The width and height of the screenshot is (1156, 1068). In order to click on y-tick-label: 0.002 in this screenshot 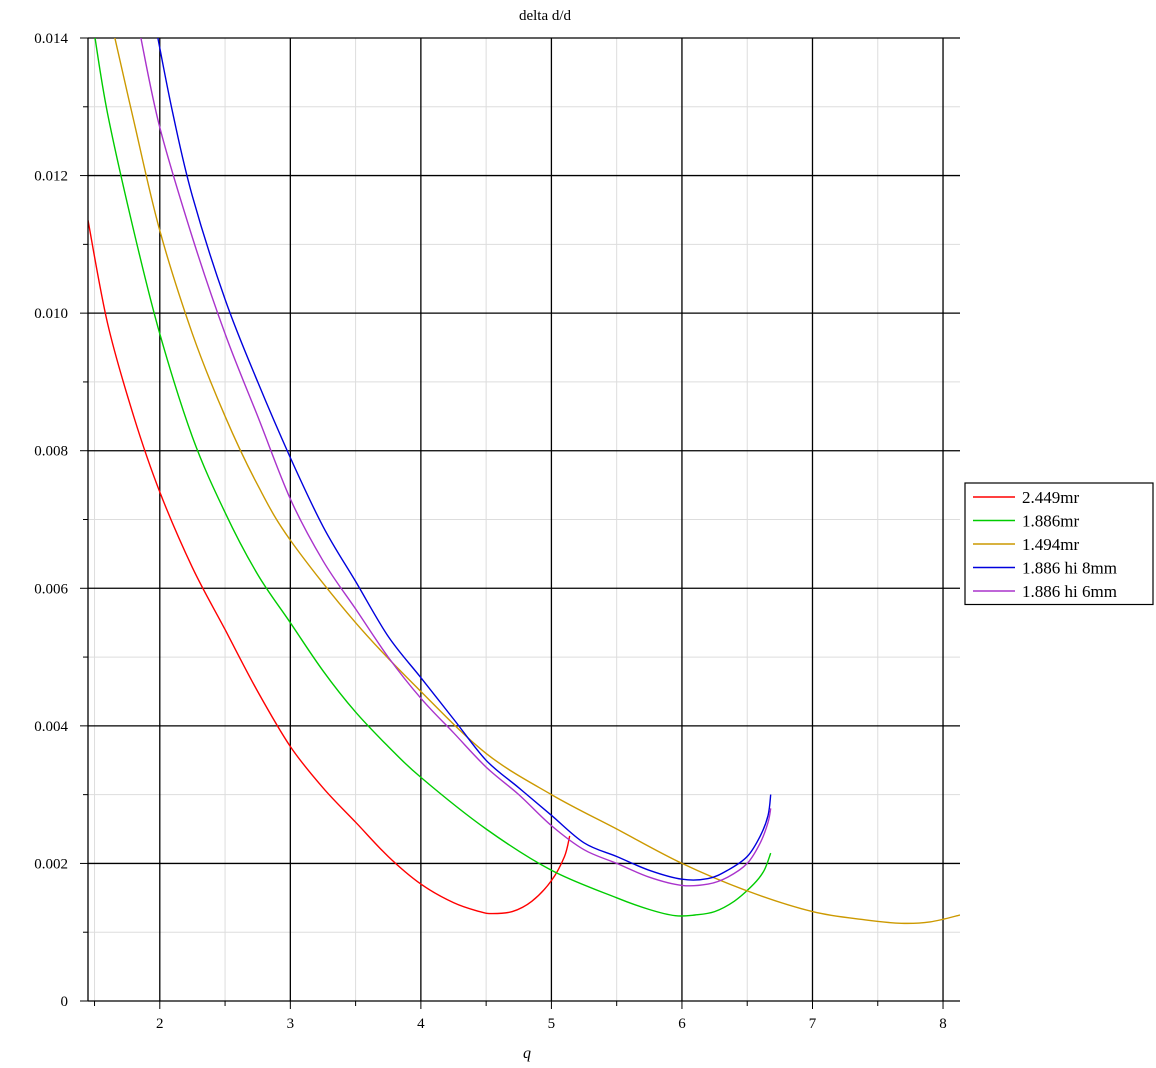, I will do `click(51, 864)`.